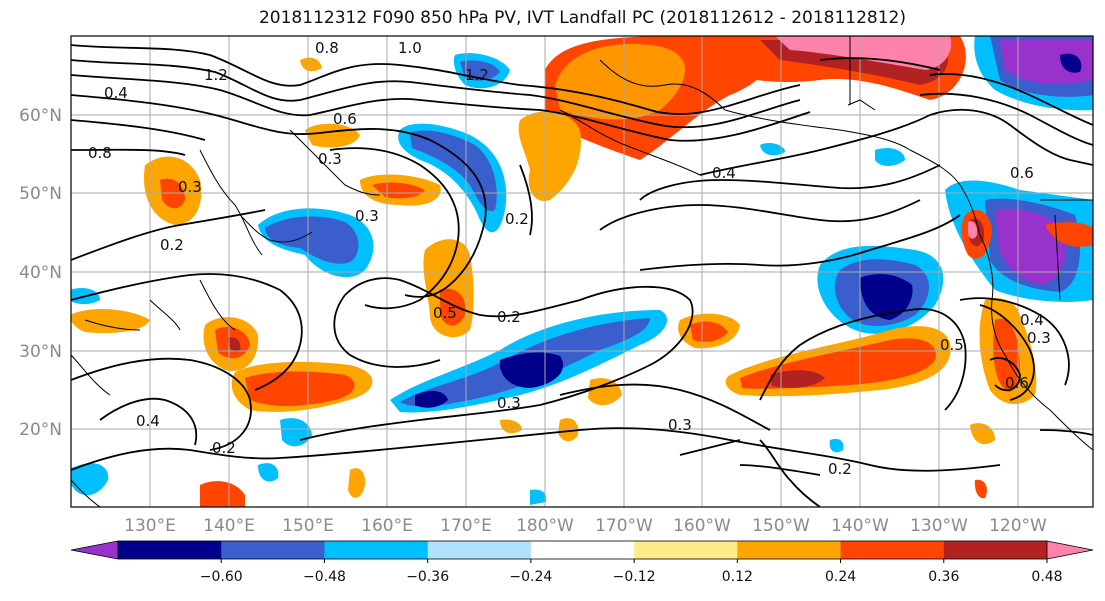  What do you see at coordinates (1046, 577) in the screenshot?
I see `colorbar-tick-label: 0.48` at bounding box center [1046, 577].